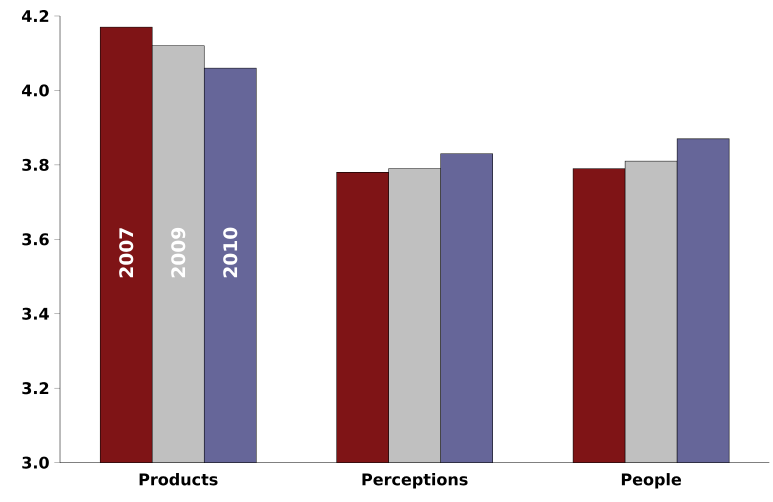 The image size is (773, 502). What do you see at coordinates (35, 90) in the screenshot?
I see `y-tick-label: 4.0` at bounding box center [35, 90].